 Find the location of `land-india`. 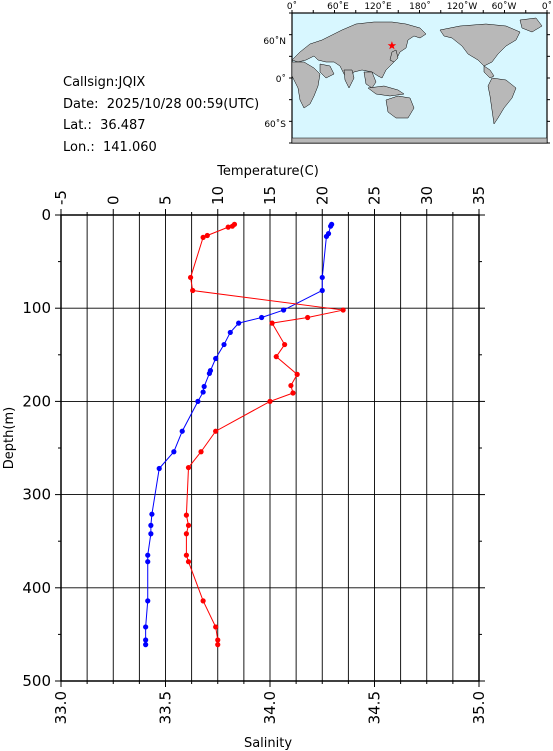

land-india is located at coordinates (349, 79).